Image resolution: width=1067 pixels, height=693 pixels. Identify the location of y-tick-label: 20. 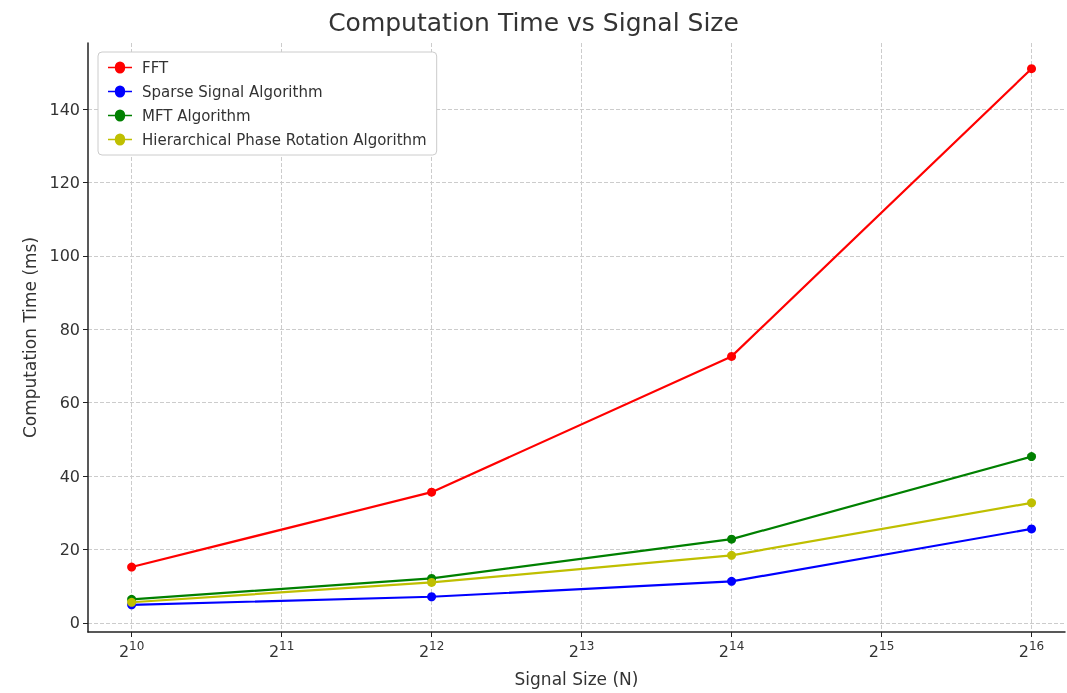
(69, 549).